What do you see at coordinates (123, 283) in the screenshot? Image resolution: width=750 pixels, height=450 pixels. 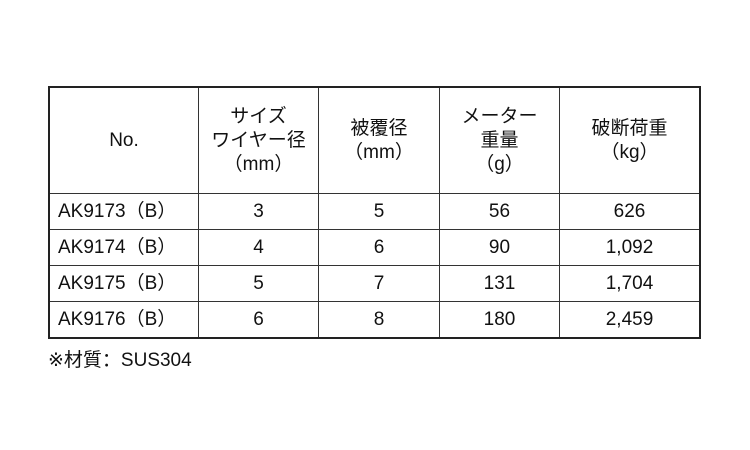 I see `cell-no: AK9175（B）` at bounding box center [123, 283].